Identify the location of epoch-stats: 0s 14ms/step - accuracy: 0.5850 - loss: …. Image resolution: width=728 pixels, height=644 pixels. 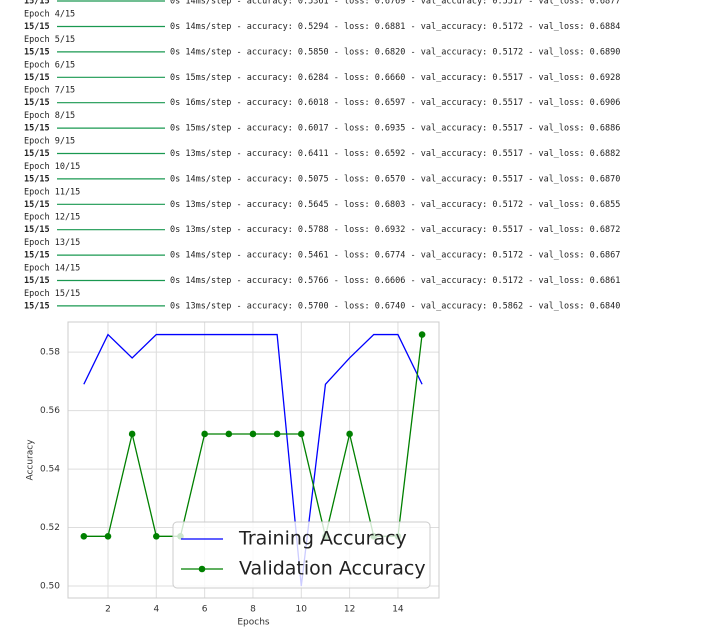
(395, 52).